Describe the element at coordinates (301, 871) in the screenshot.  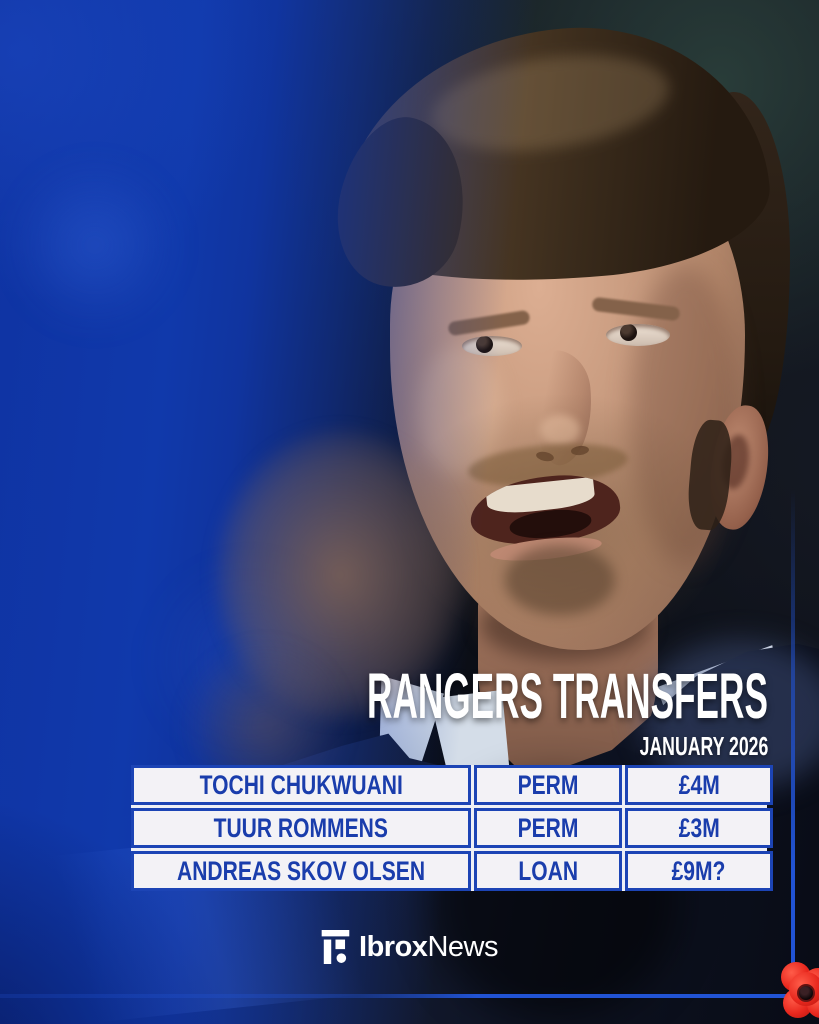
I see `player-name-cell: ANDREAS SKOV OLSEN` at that location.